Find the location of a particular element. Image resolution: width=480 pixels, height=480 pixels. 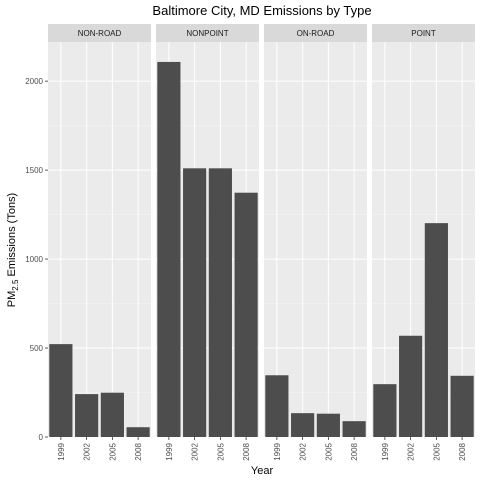

y-tick-label: 1000 is located at coordinates (34, 259).